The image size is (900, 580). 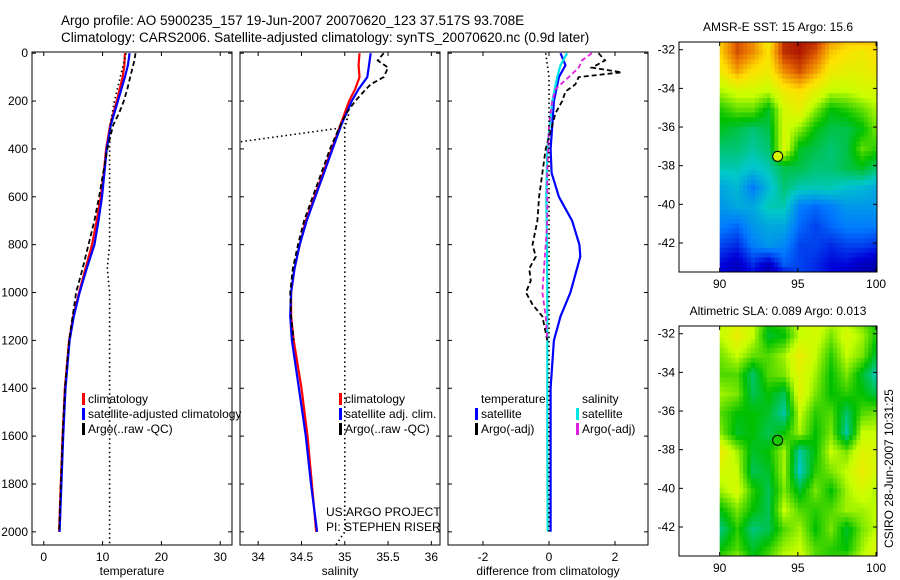 I want to click on temperature-y-tick-label: 1000, so click(x=14, y=293).